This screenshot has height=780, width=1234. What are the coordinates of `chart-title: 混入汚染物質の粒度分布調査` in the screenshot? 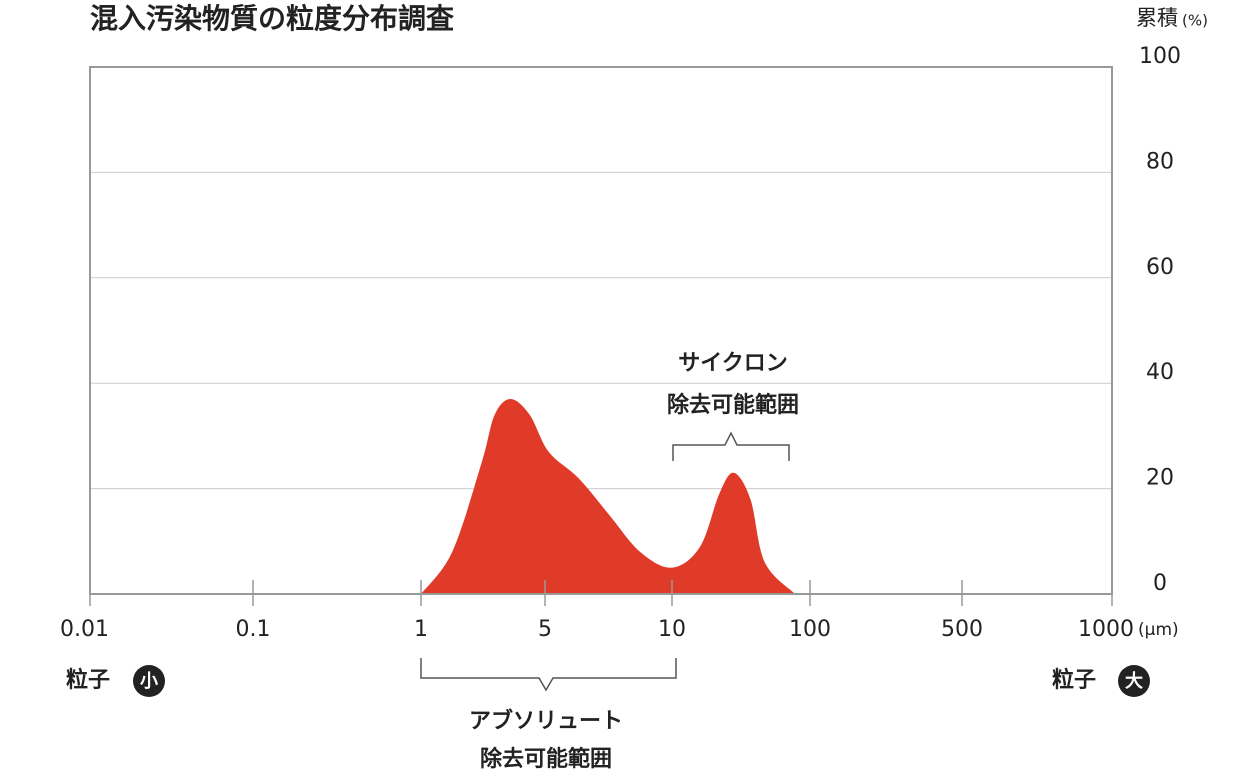 It's located at (272, 18).